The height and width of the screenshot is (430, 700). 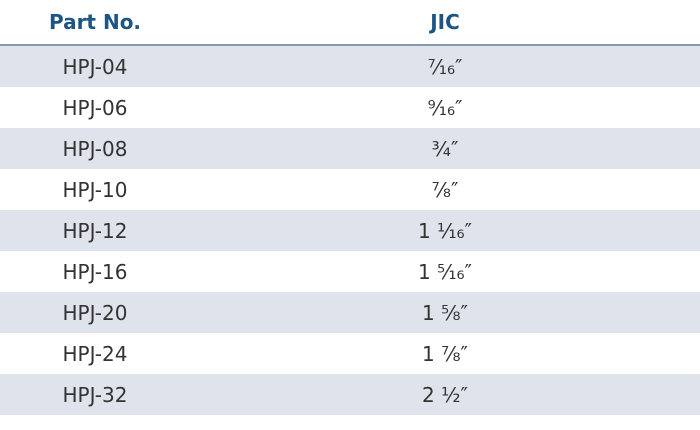 I want to click on table-row: HPJ-24 1 ⁷⁄₈″, so click(x=350, y=353).